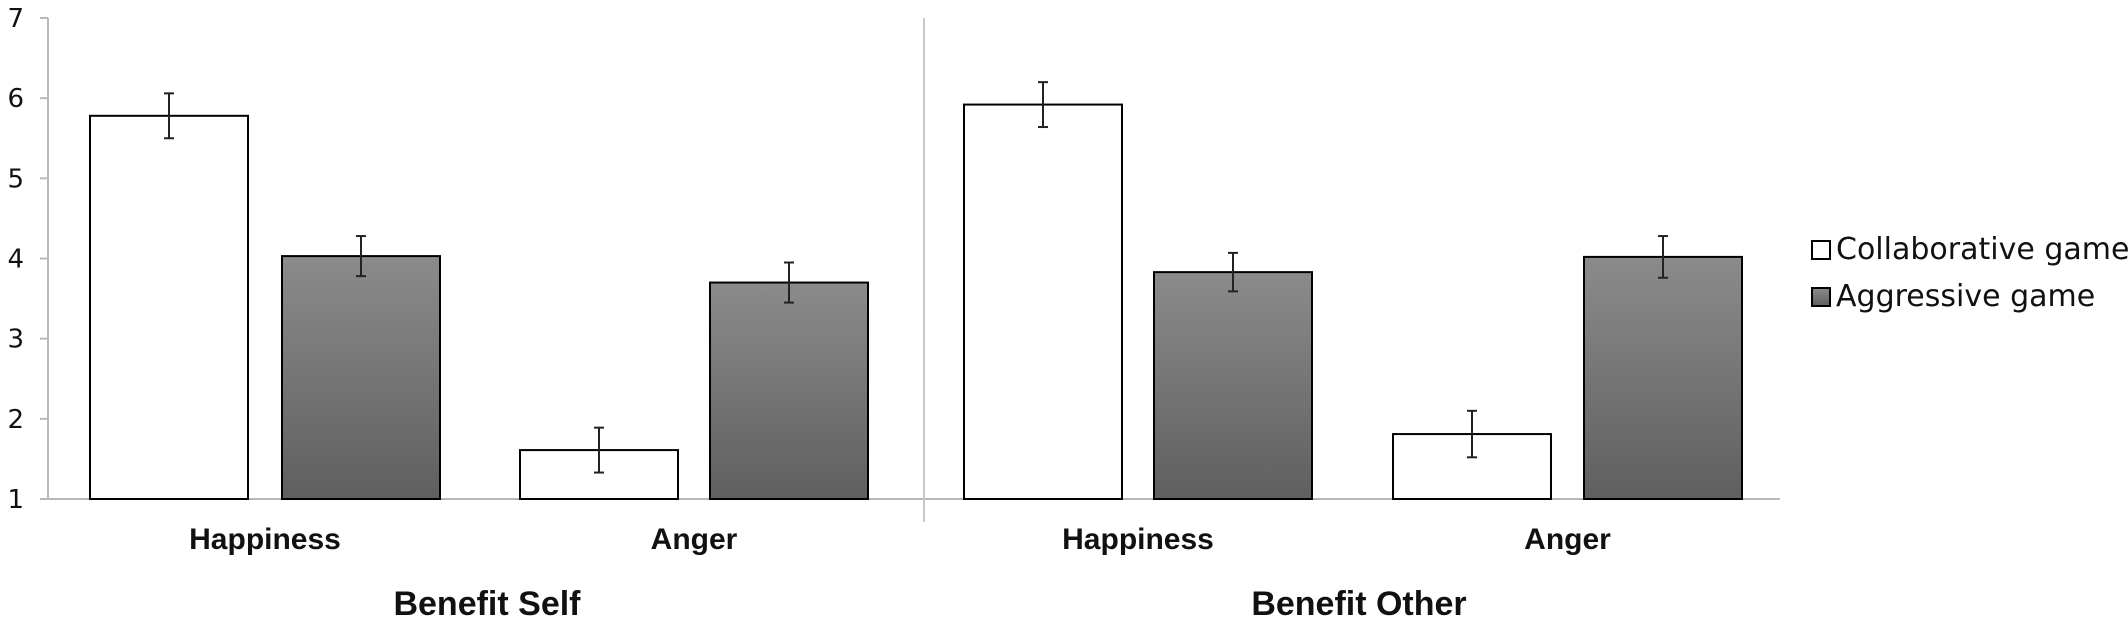 The image size is (2128, 626). What do you see at coordinates (1982, 249) in the screenshot?
I see `legend-item-collaborative-game-label: Collaborative game` at bounding box center [1982, 249].